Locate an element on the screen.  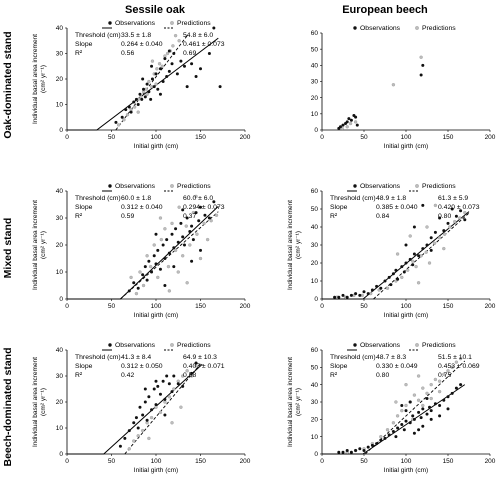
x-tick-label: 100 is located at coordinates (156, 137).